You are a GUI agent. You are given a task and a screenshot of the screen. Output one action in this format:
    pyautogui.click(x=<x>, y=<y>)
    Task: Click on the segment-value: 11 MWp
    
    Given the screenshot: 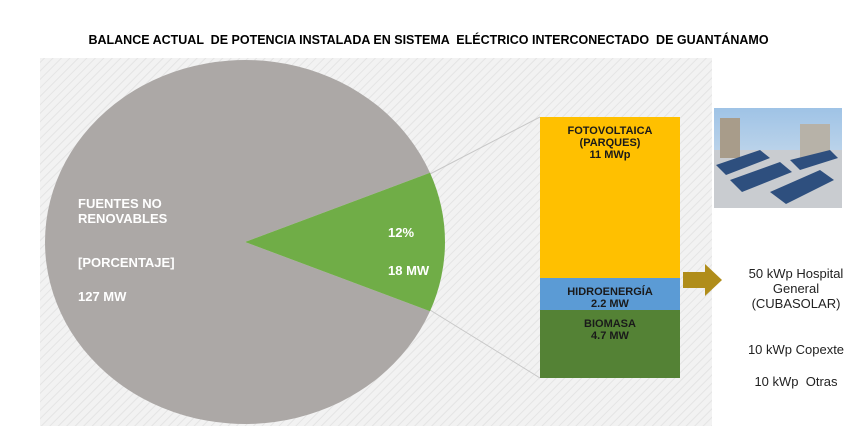 What is the action you would take?
    pyautogui.click(x=610, y=155)
    